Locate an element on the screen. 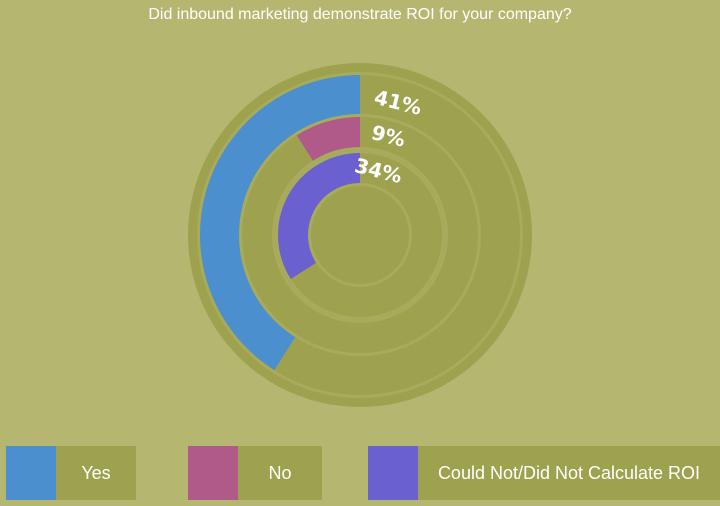 This screenshot has width=720, height=506. legend-swatch-could-not is located at coordinates (393, 473).